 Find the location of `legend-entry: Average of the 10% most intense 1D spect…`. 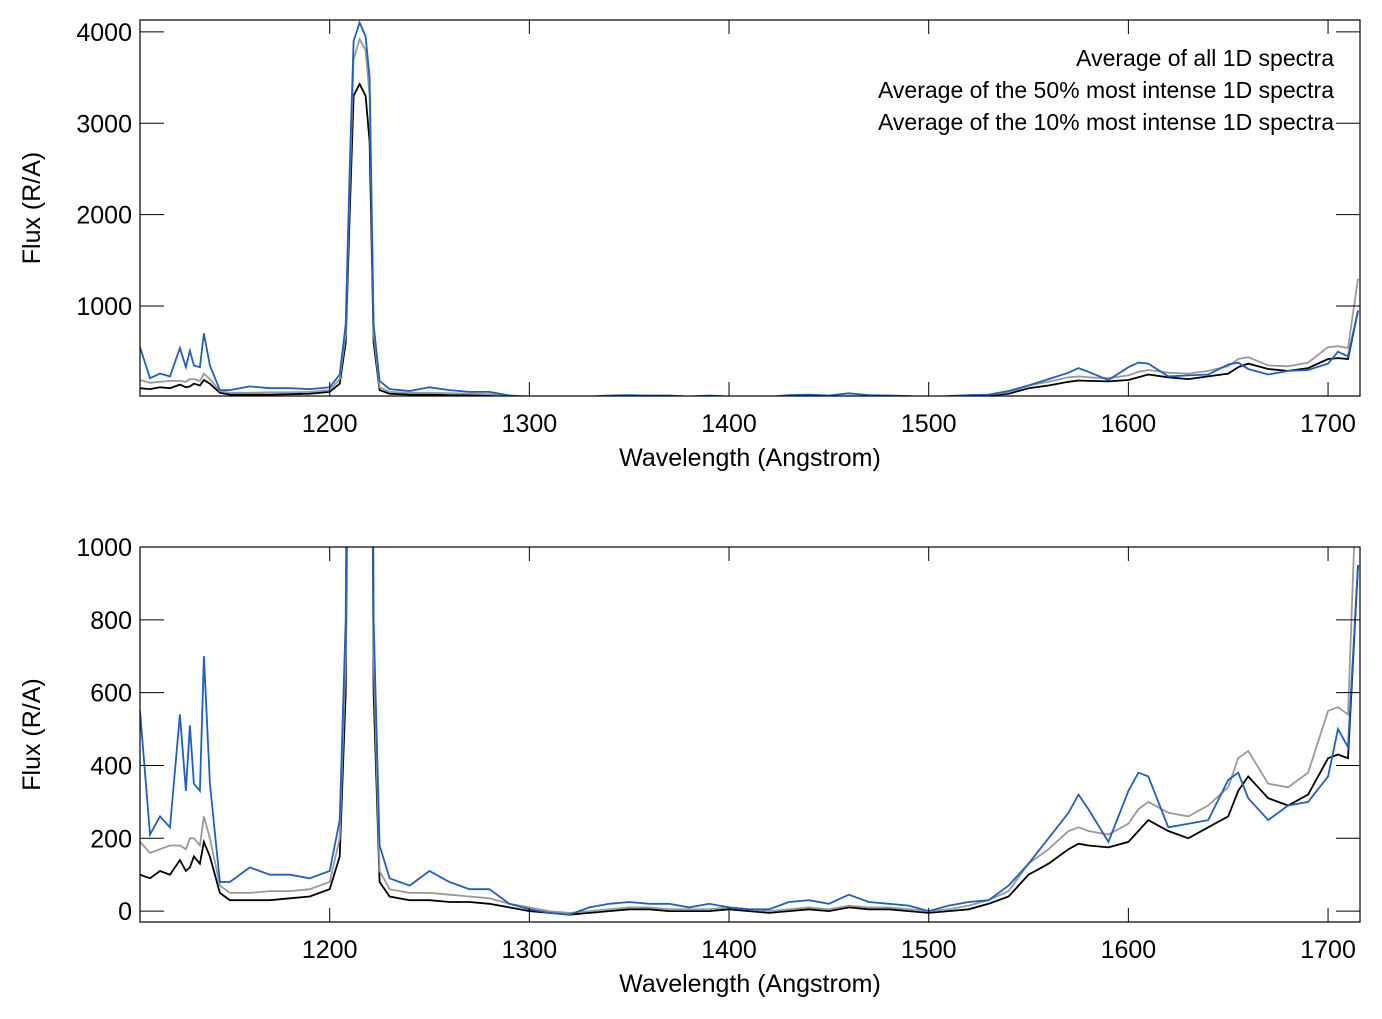

legend-entry: Average of the 10% most intense 1D spect… is located at coordinates (1106, 122).